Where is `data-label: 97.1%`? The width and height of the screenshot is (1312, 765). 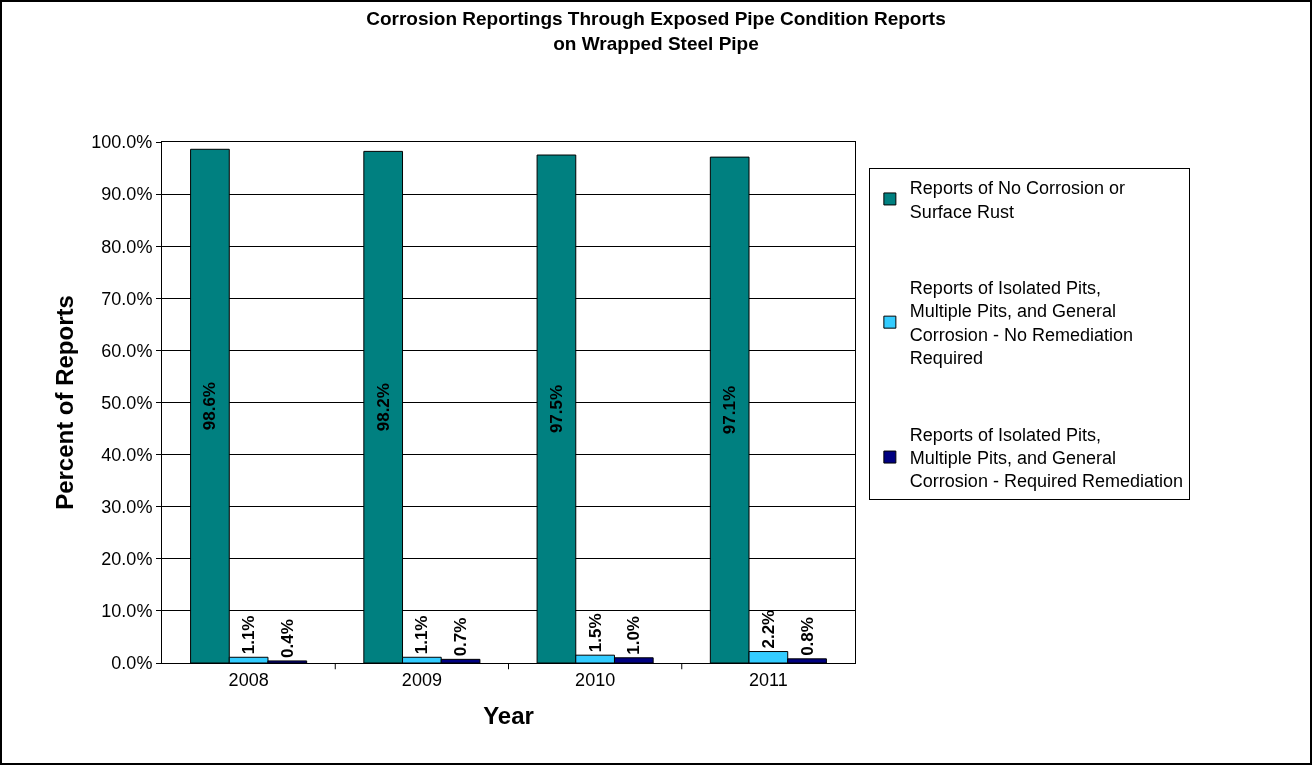 data-label: 97.1% is located at coordinates (730, 410).